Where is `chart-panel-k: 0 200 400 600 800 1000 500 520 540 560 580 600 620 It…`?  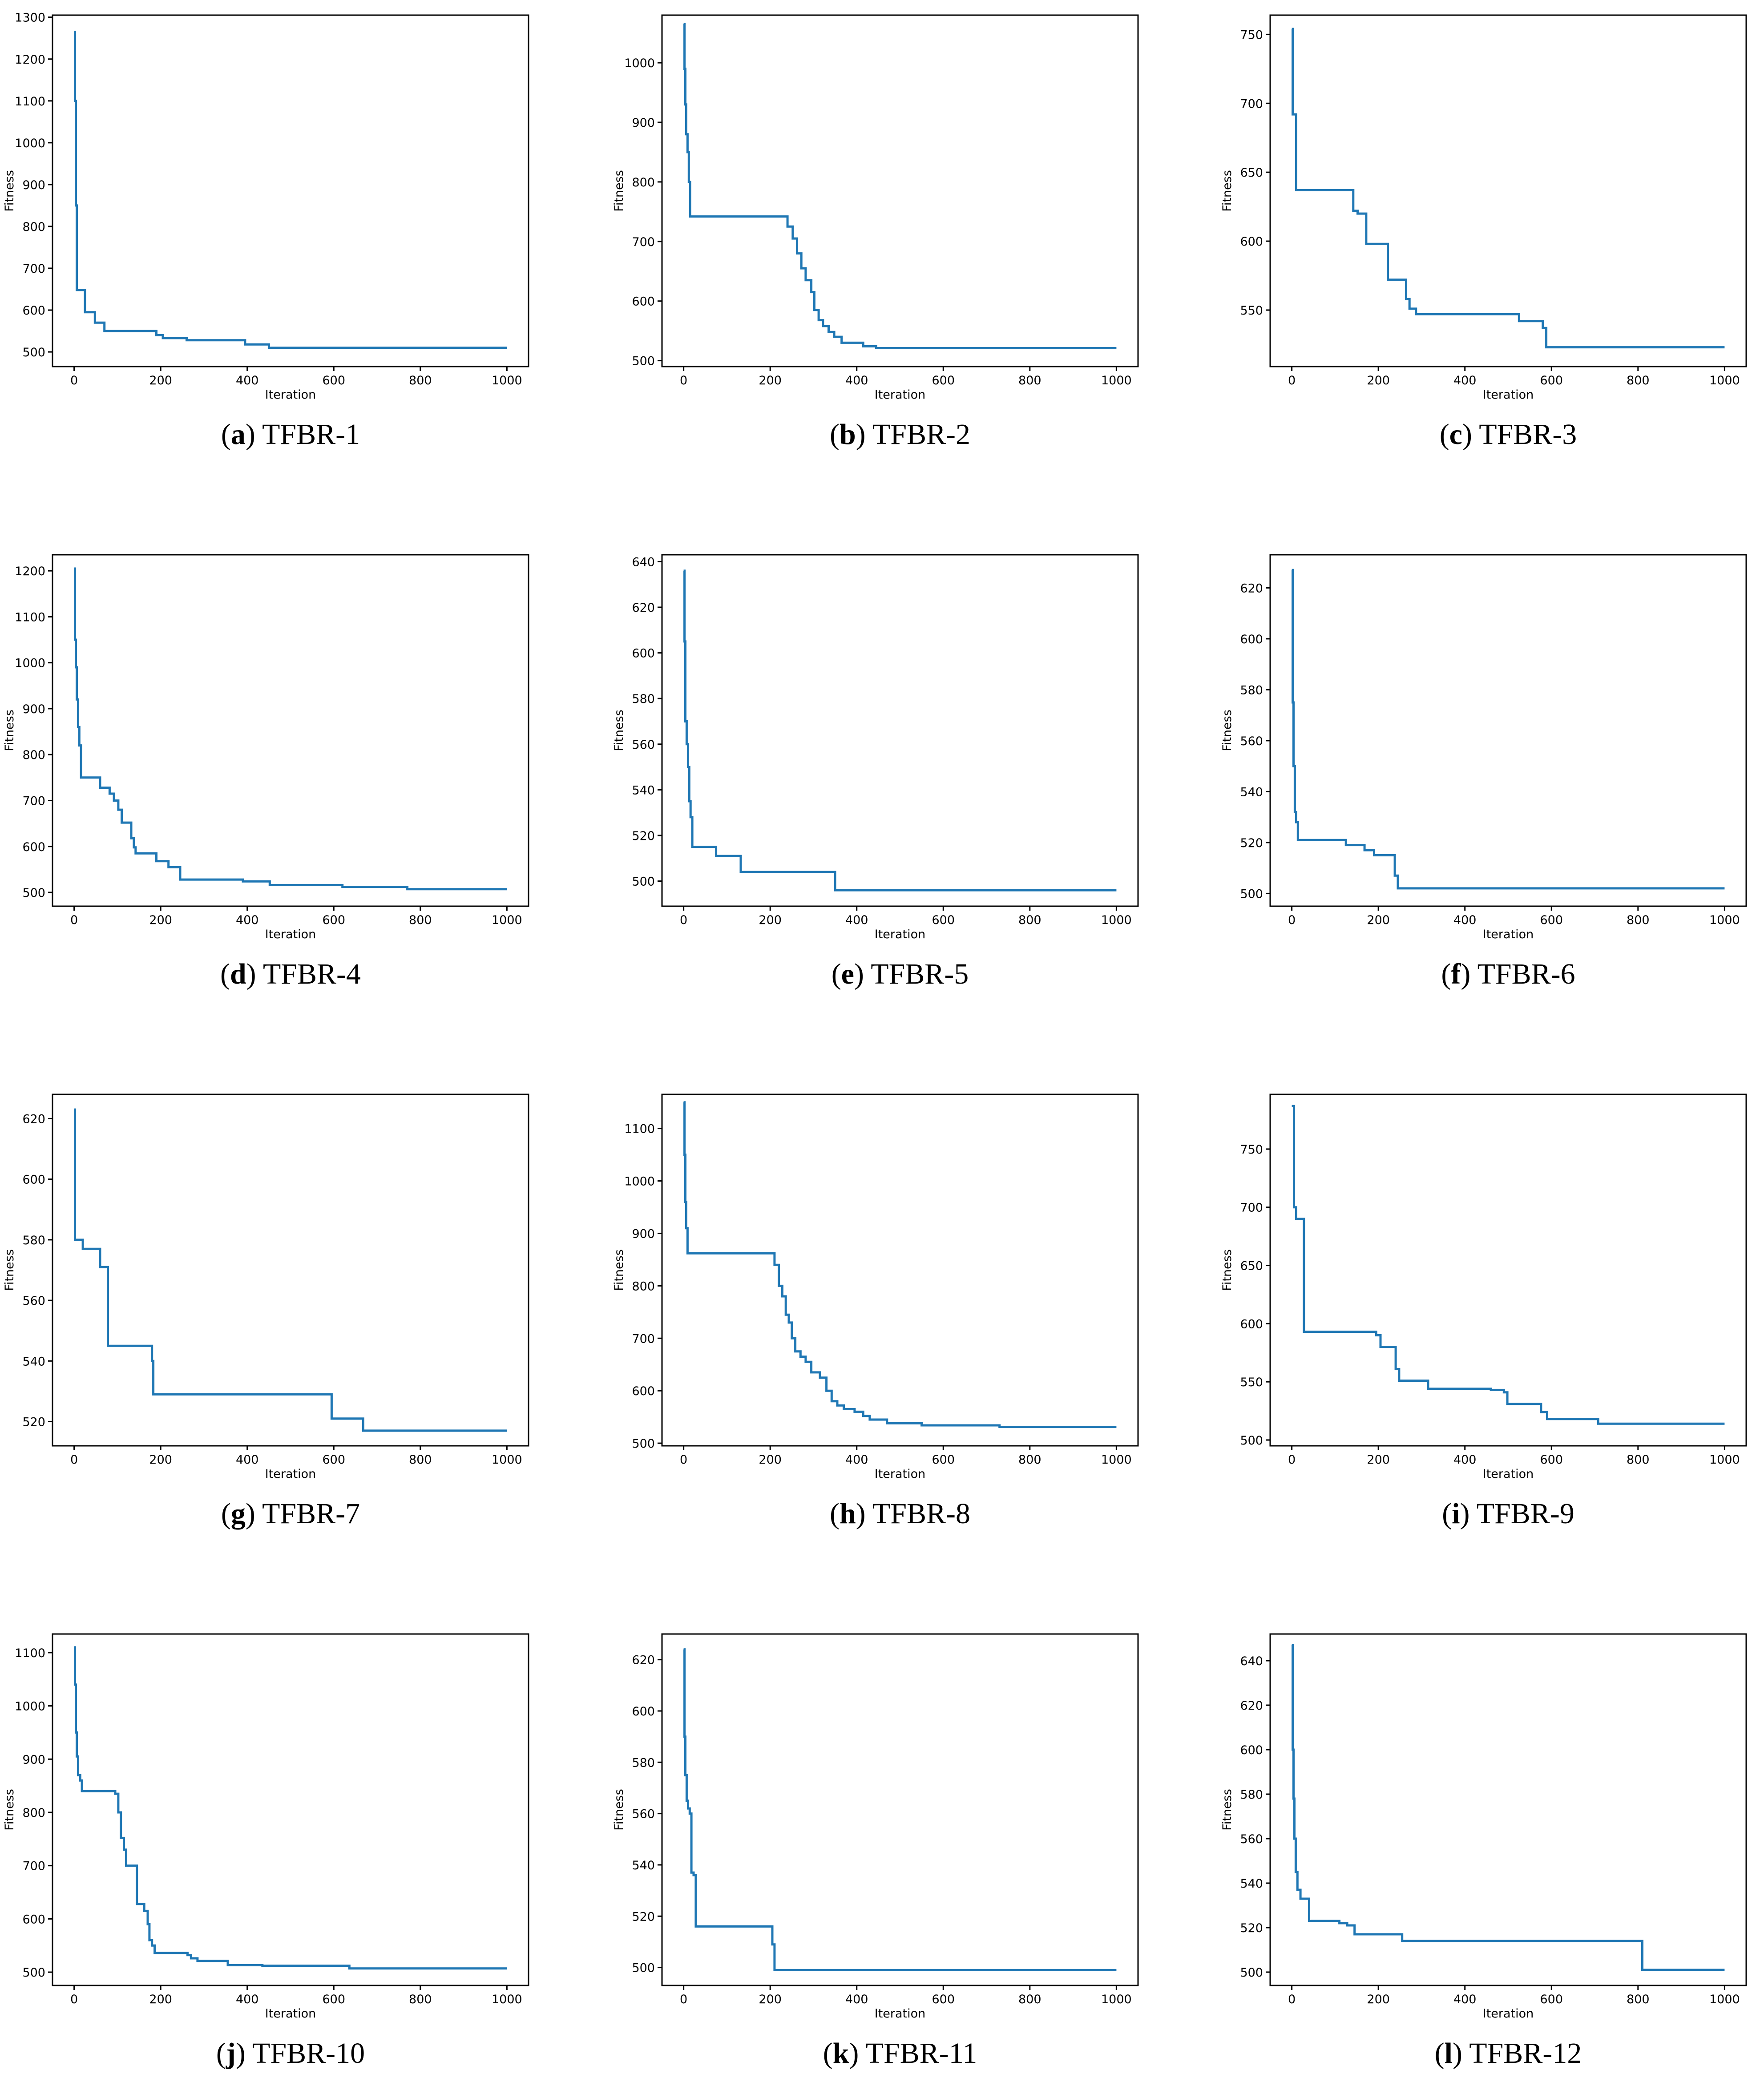
chart-panel-k: 0 200 400 600 800 1000 500 520 540 560 580 600 620 It… is located at coordinates (877, 1825).